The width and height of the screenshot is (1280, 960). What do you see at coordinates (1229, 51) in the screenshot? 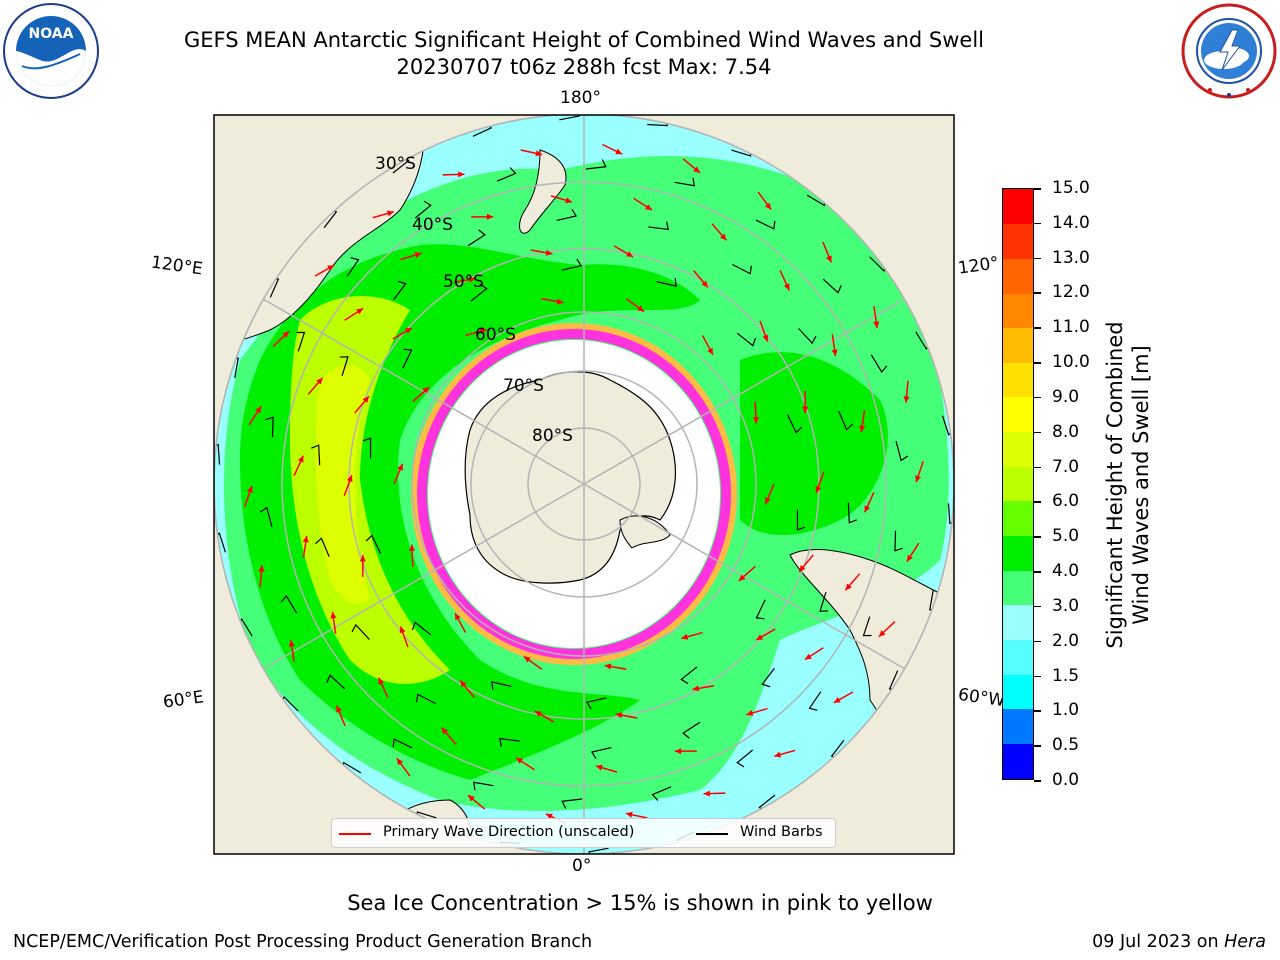
I see `nws-logo` at bounding box center [1229, 51].